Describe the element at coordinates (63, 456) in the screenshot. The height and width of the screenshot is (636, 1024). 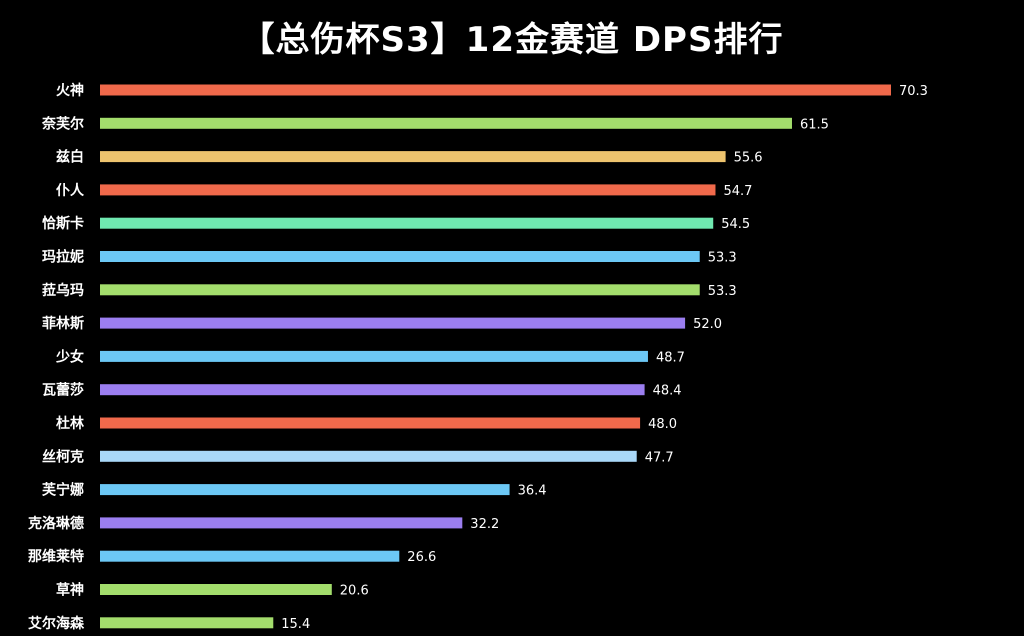
I see `category-label: 丝柯克` at that location.